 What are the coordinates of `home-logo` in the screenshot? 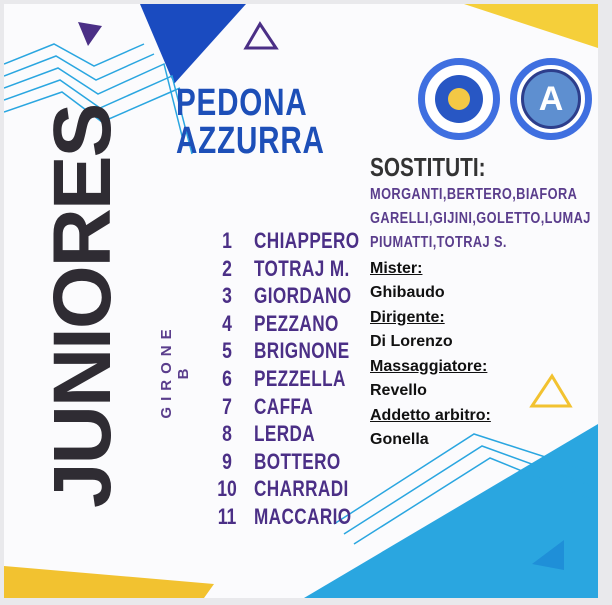 It's located at (459, 99).